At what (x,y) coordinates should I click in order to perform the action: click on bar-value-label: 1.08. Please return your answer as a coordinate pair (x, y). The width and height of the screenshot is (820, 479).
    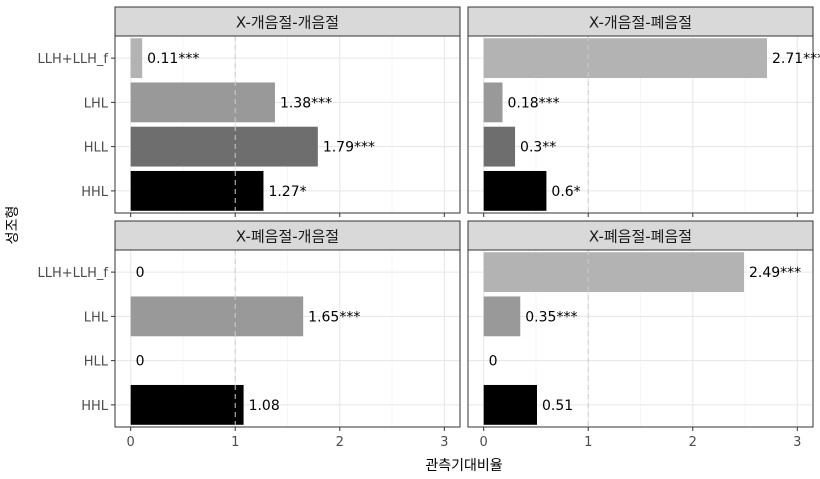
    Looking at the image, I should click on (264, 406).